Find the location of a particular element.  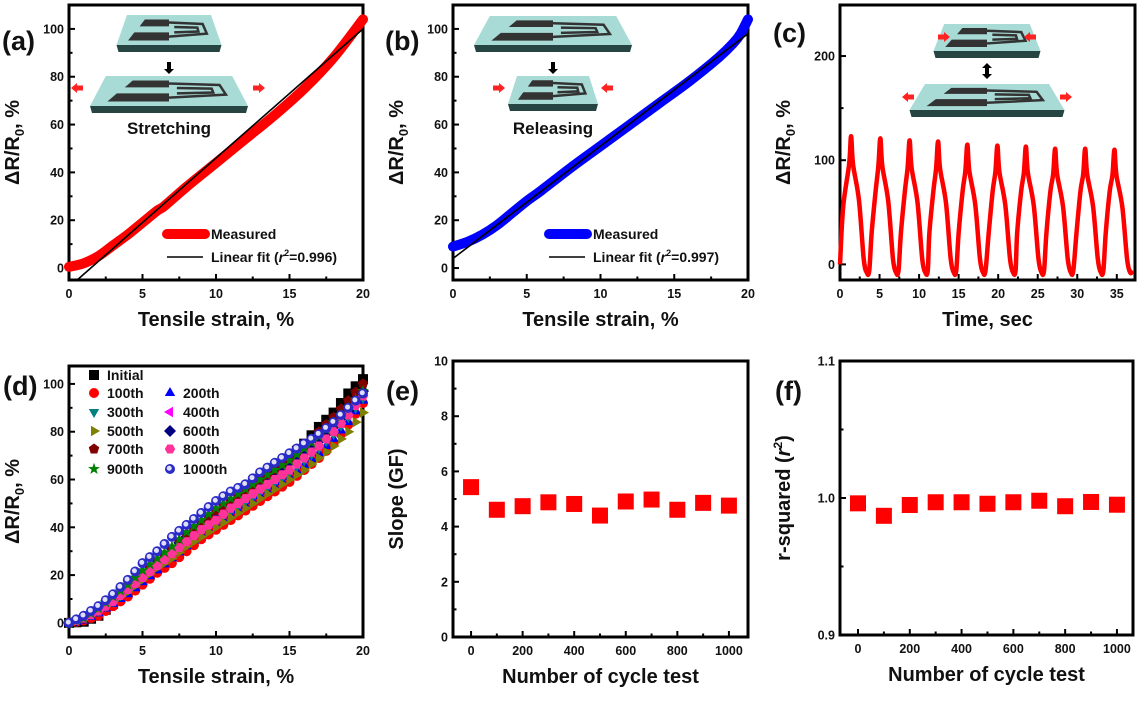

y-axis-label: r-squared (r2) is located at coordinates (783, 498).